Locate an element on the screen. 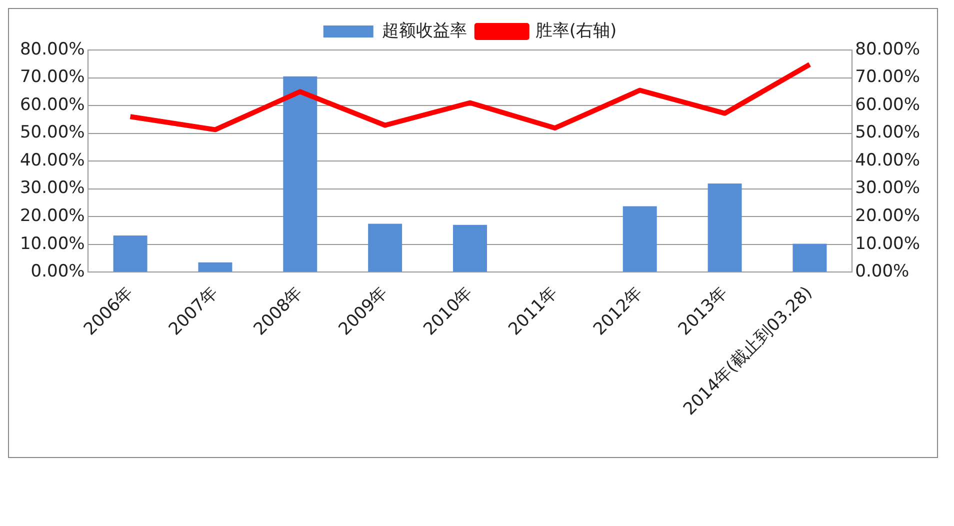 This screenshot has width=954, height=526. y-tick-label: 70.00% is located at coordinates (52, 77).